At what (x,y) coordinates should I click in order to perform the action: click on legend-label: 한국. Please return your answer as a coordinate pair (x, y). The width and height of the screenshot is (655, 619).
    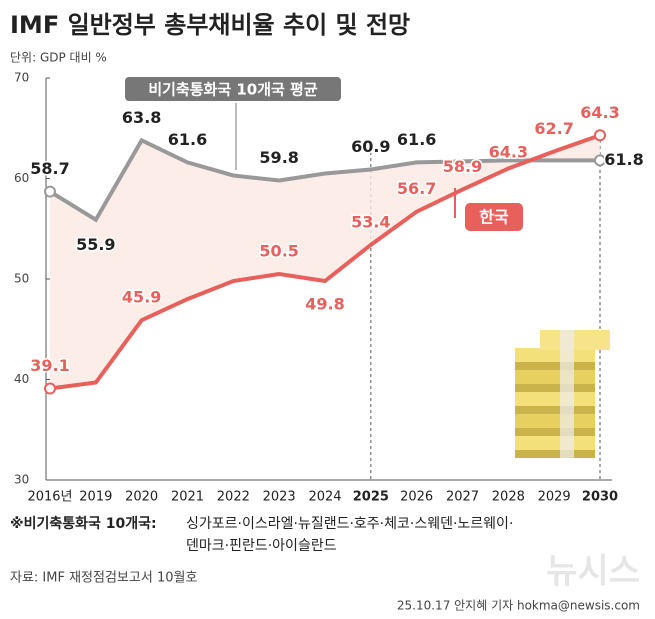
    Looking at the image, I should click on (494, 217).